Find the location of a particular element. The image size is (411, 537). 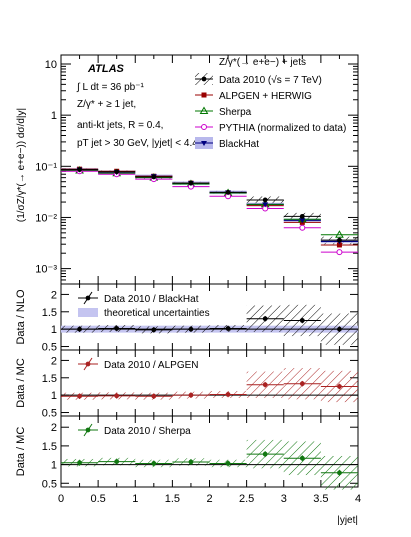

y-tick-label: 10⁻¹ is located at coordinates (46, 167).